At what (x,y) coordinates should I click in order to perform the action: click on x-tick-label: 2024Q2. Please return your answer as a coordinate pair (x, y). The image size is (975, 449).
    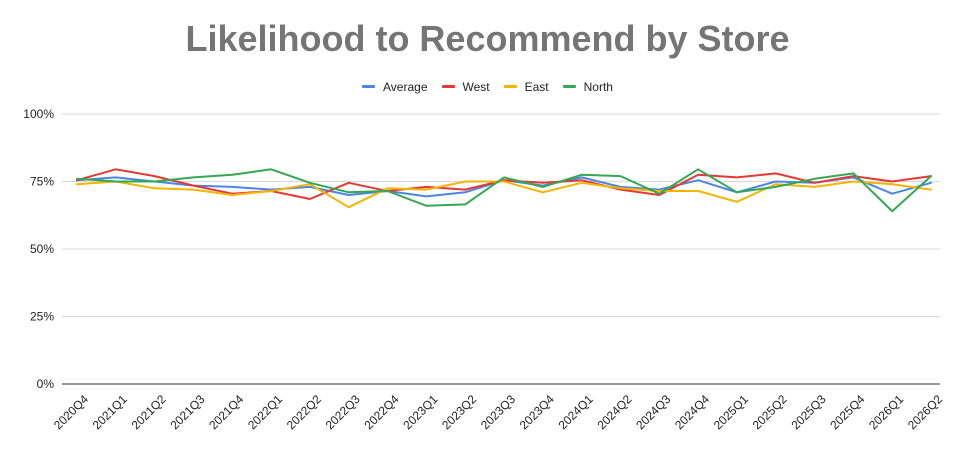
    Looking at the image, I should click on (614, 412).